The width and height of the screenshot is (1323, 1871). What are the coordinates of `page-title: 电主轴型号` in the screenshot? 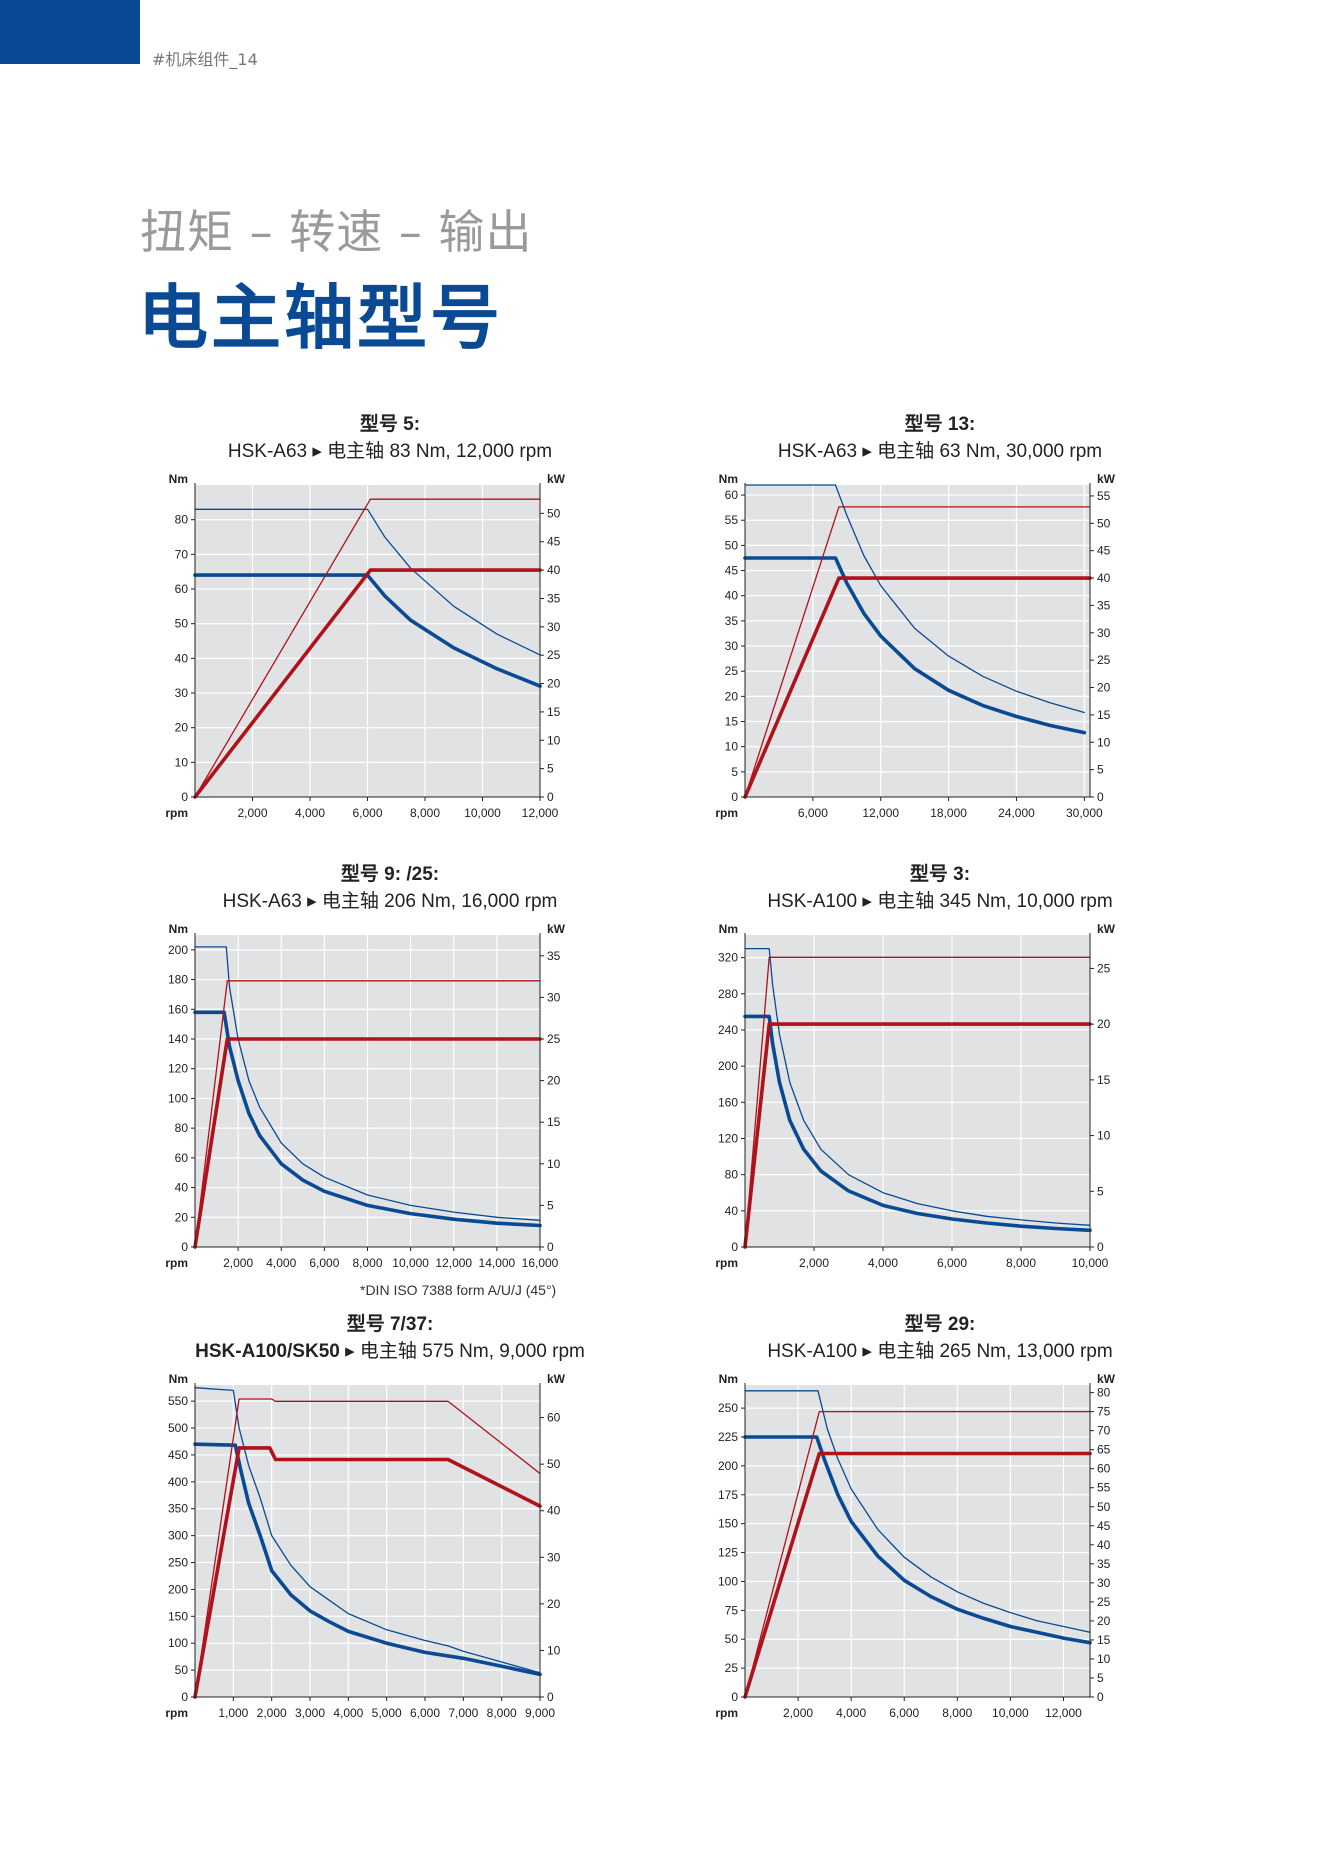 It's located at (320, 318).